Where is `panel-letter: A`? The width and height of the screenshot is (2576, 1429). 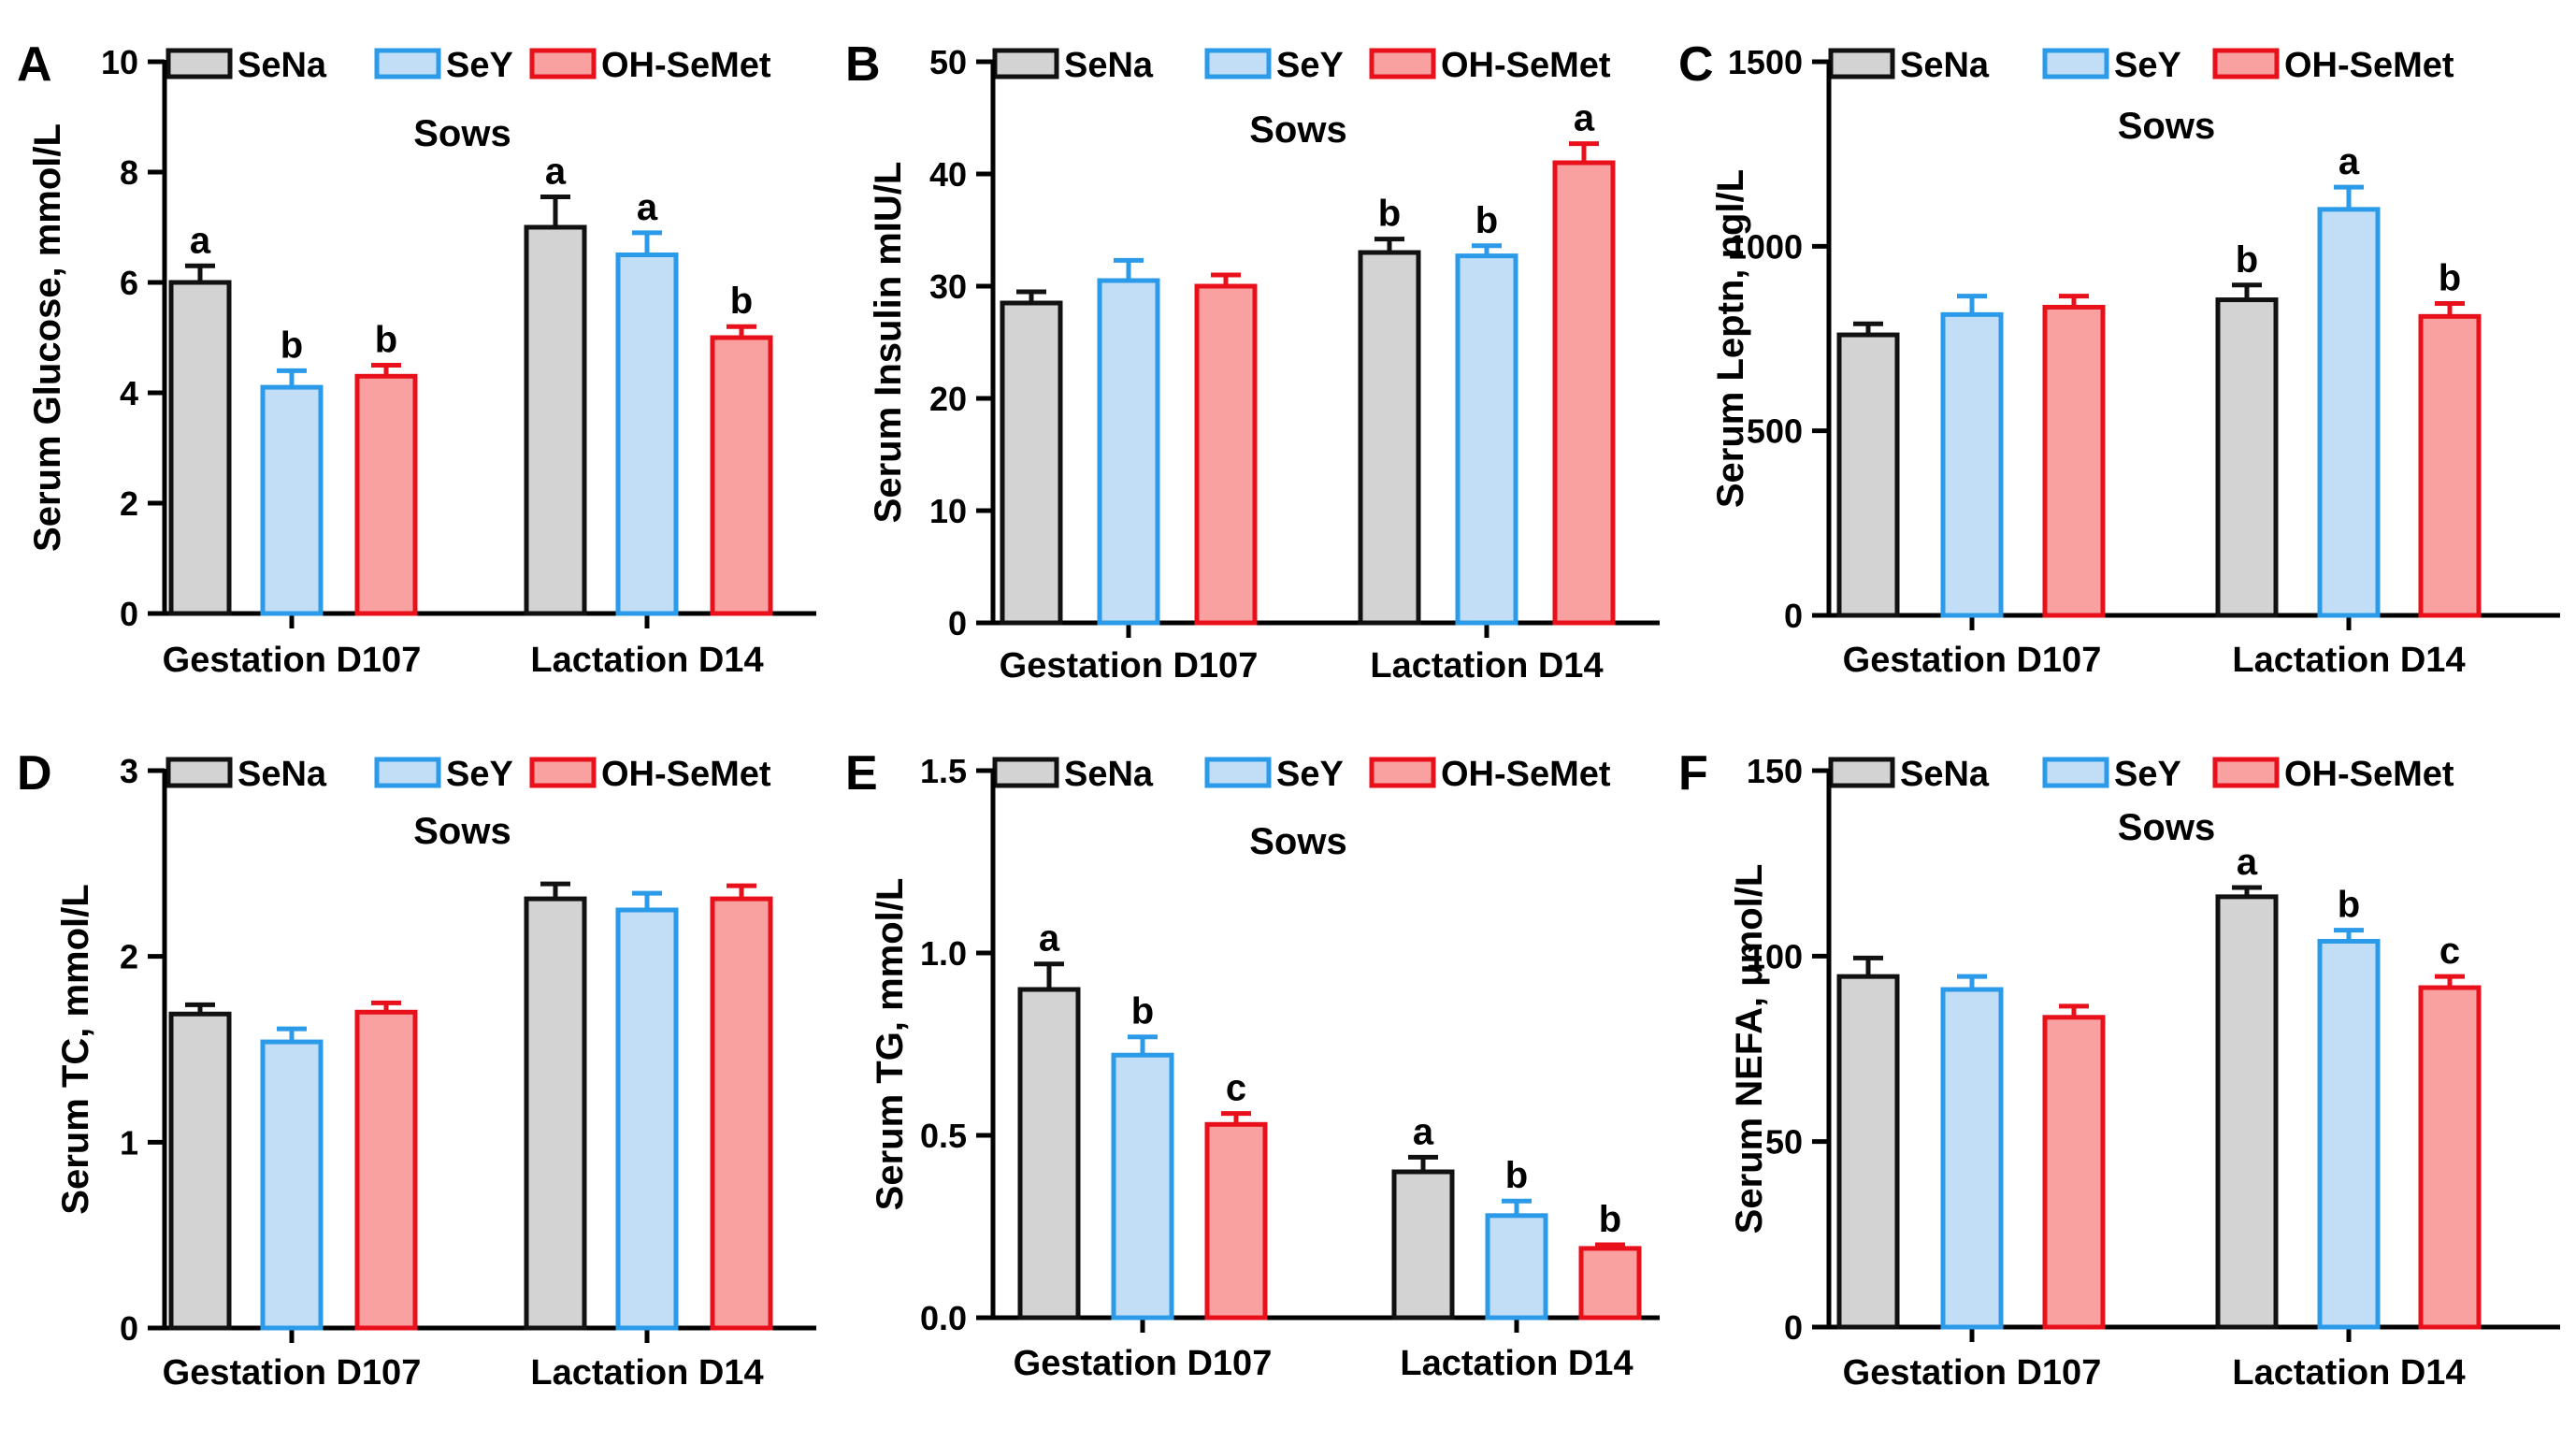 panel-letter: A is located at coordinates (34, 64).